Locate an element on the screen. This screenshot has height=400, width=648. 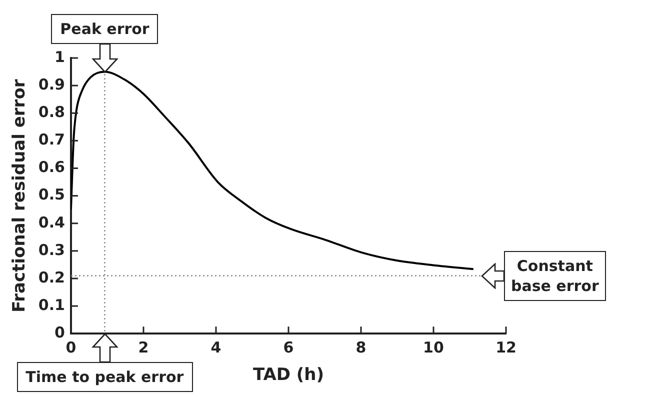
y-tick-label: 0 is located at coordinates (59, 332).